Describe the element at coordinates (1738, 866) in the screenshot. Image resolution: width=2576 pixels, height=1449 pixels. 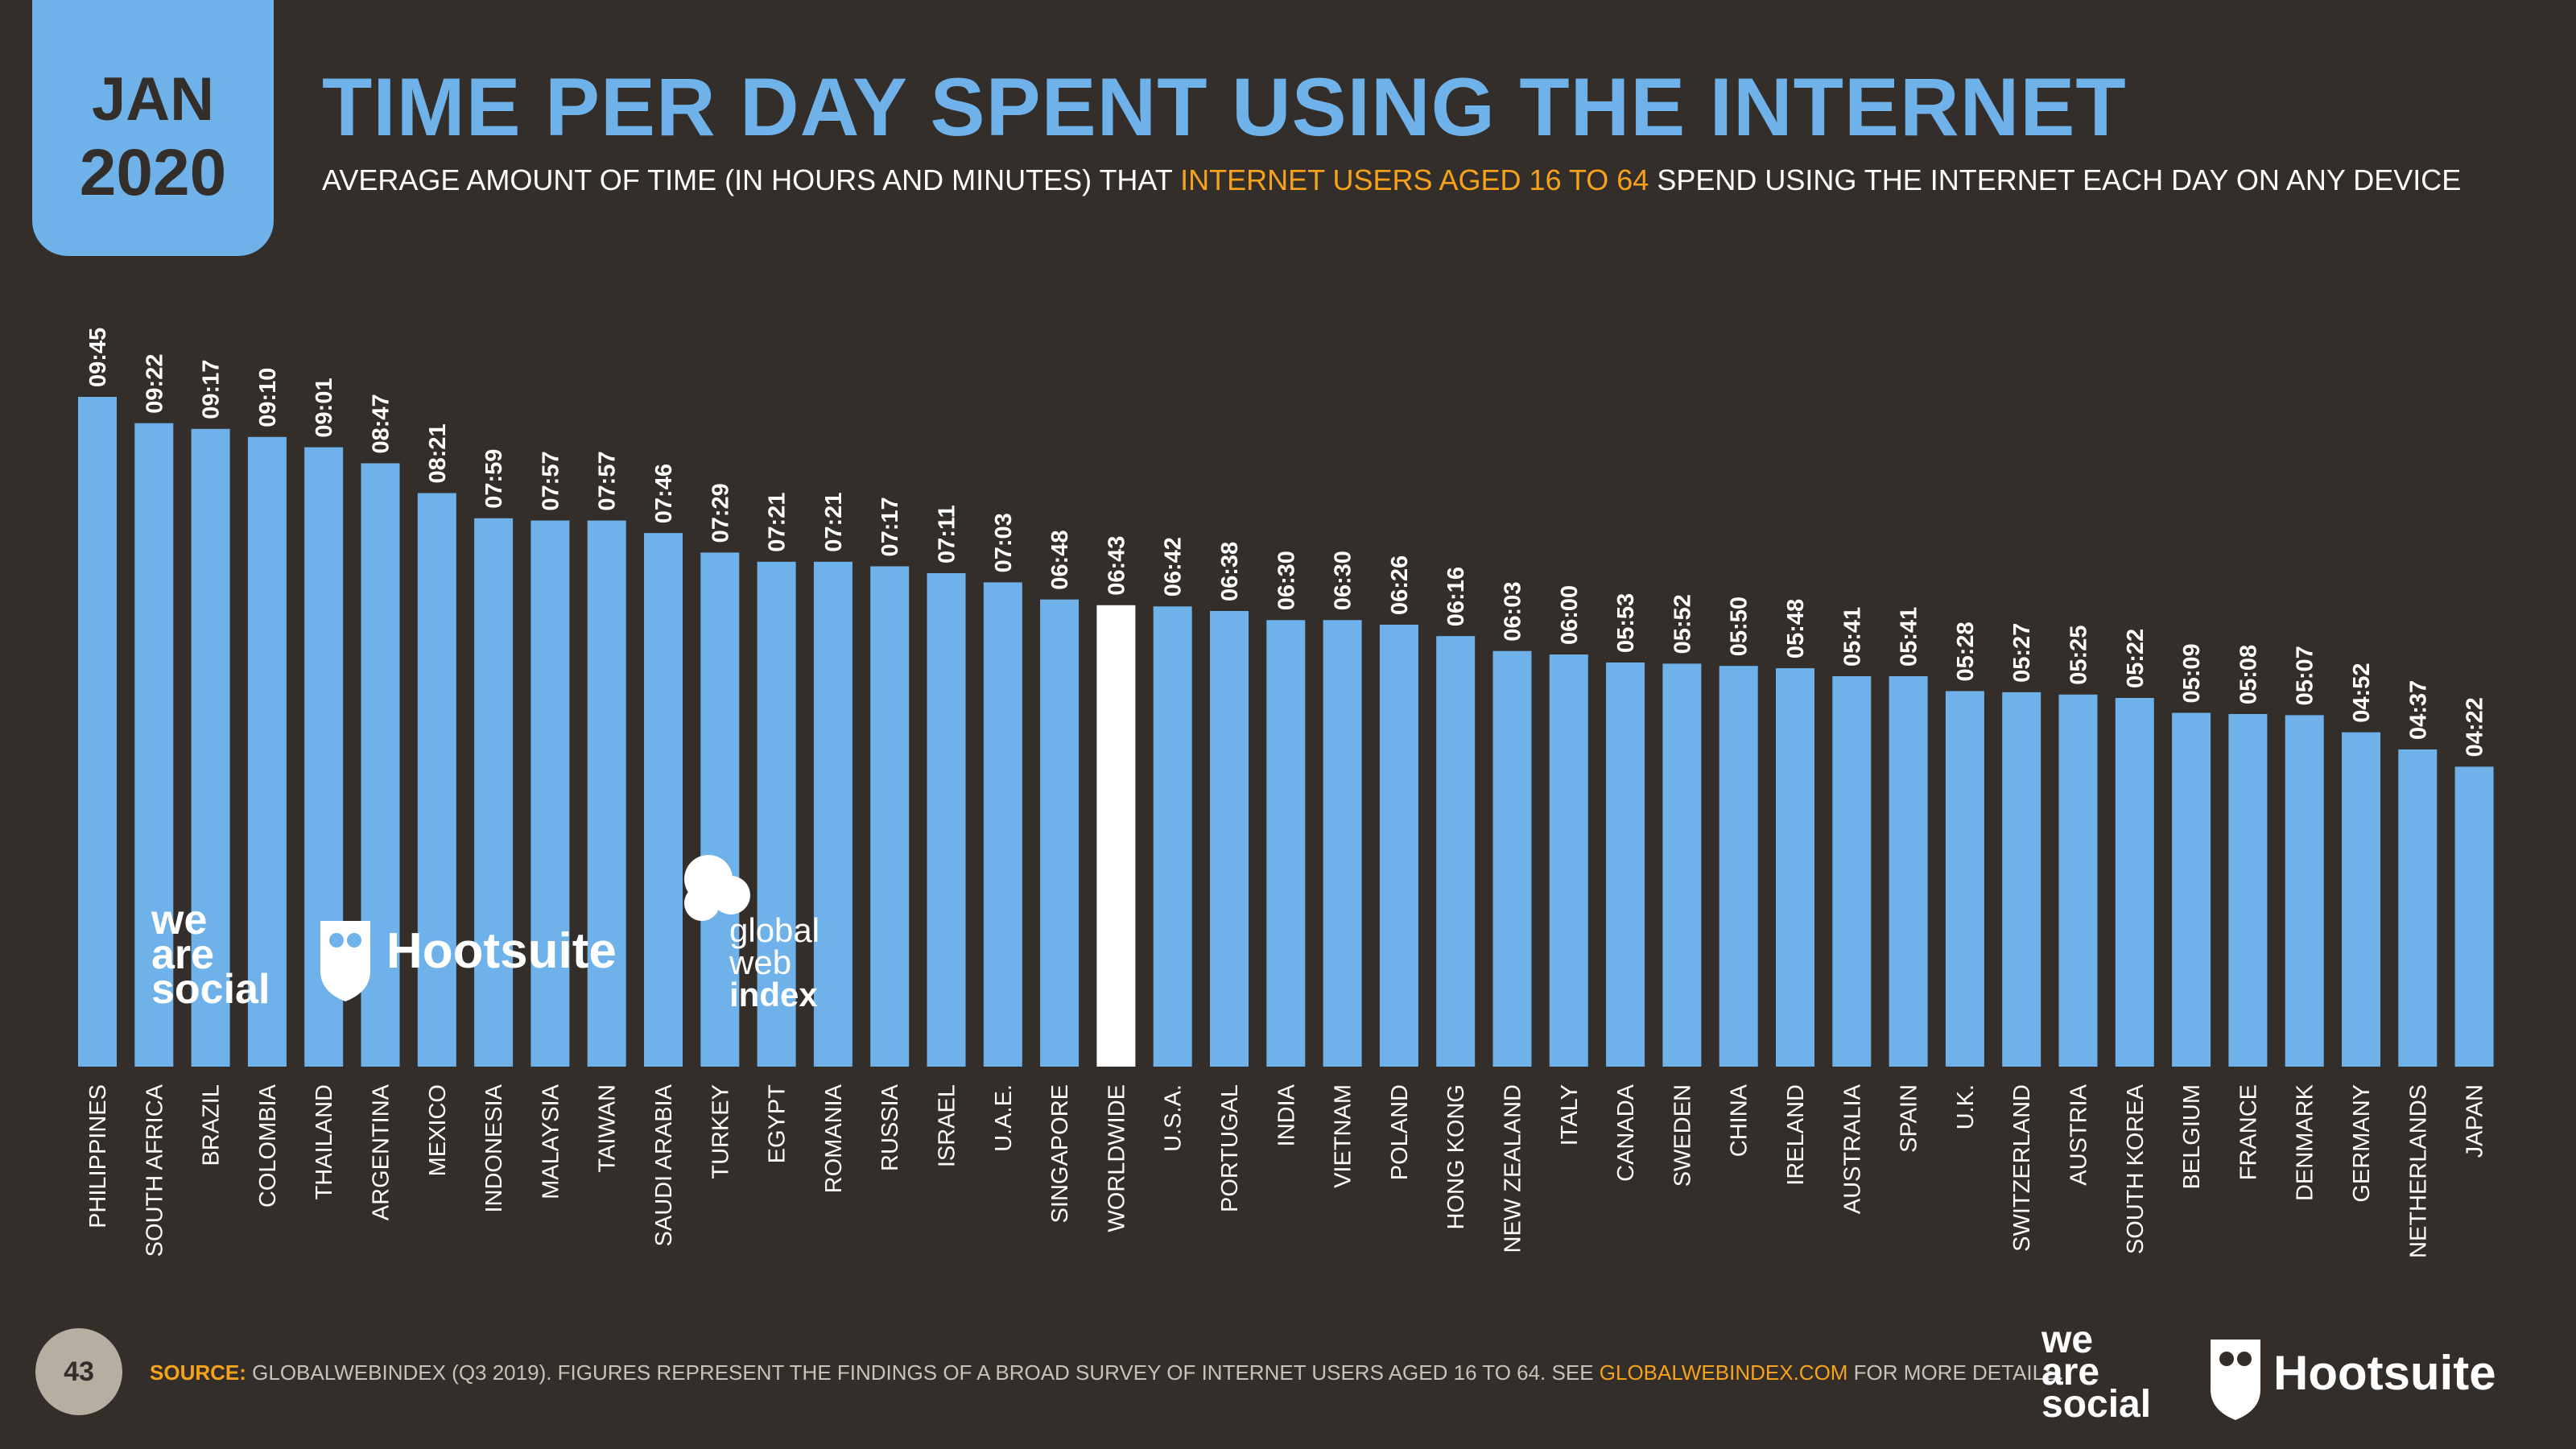
I see `bar-china` at that location.